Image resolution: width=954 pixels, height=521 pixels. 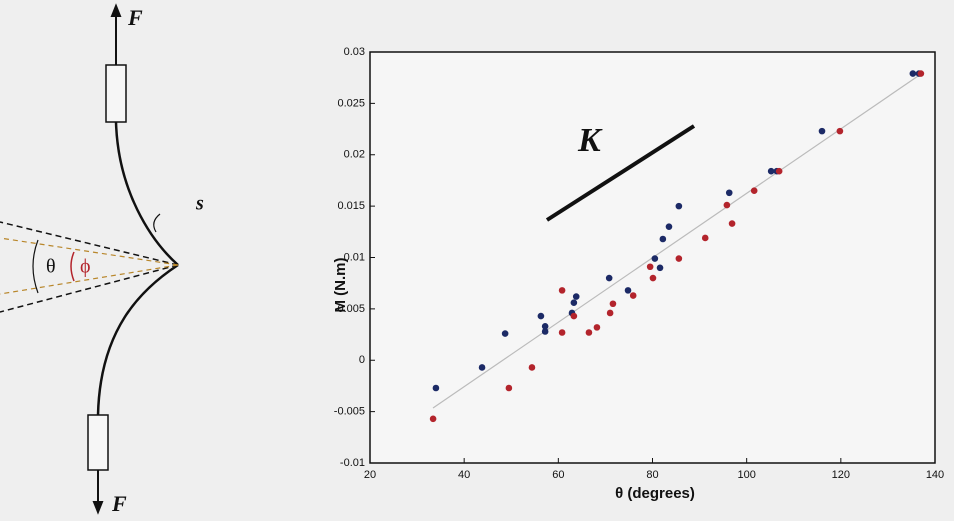 What do you see at coordinates (354, 257) in the screenshot?
I see `y-tick-label: 0.01` at bounding box center [354, 257].